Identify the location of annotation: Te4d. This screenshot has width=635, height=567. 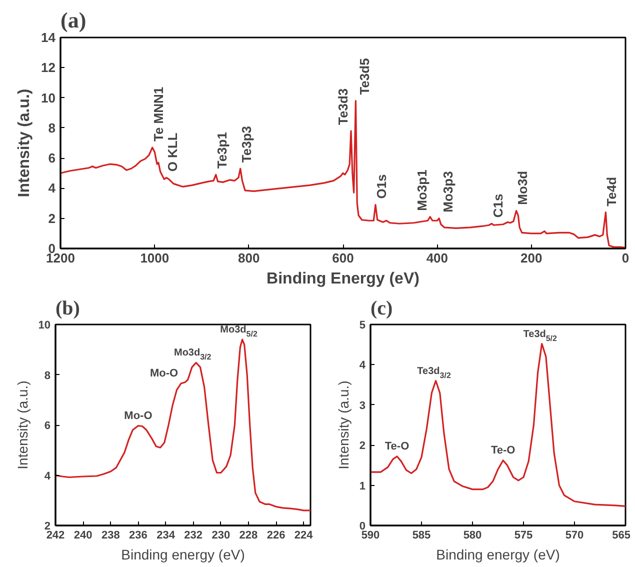
(612, 191).